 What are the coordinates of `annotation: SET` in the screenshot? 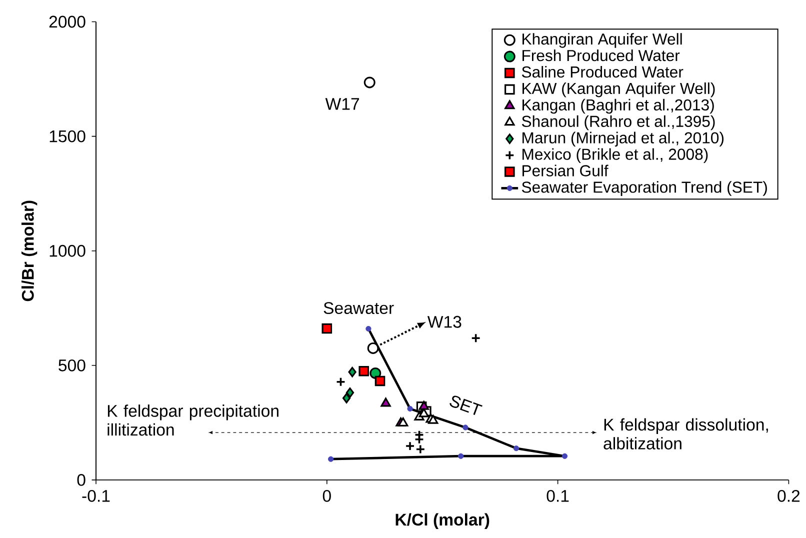 It's located at (466, 405).